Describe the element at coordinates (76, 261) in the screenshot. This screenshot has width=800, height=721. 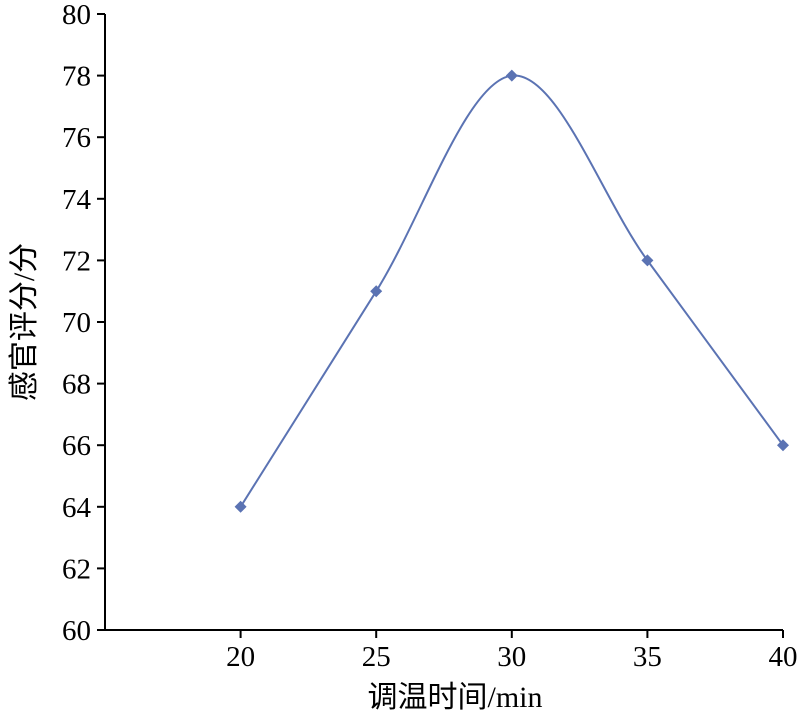
I see `y-tick-label: 72` at that location.